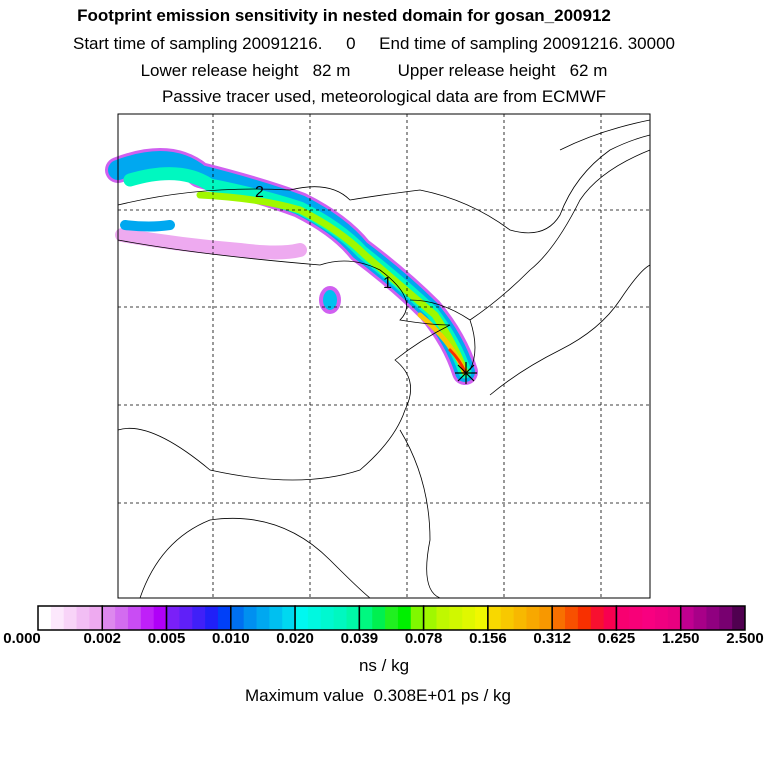 This screenshot has height=768, width=768. What do you see at coordinates (488, 638) in the screenshot?
I see `colorbar-tick-label: 0.156` at bounding box center [488, 638].